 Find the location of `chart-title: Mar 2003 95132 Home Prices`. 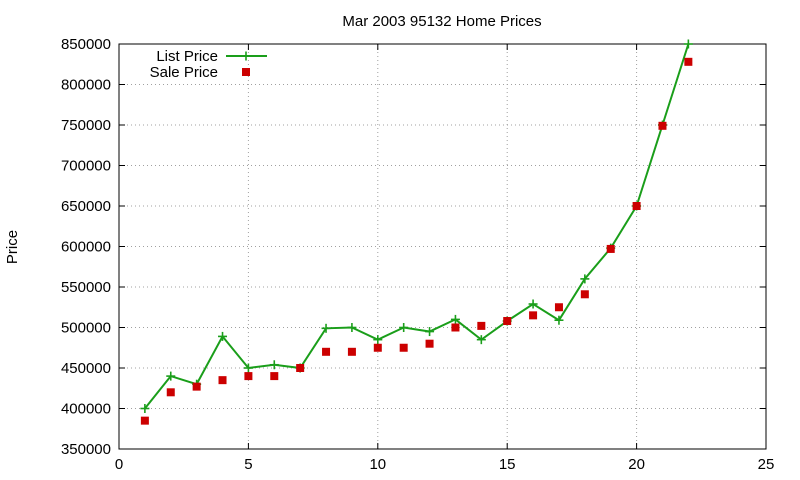

chart-title: Mar 2003 95132 Home Prices is located at coordinates (441, 21).